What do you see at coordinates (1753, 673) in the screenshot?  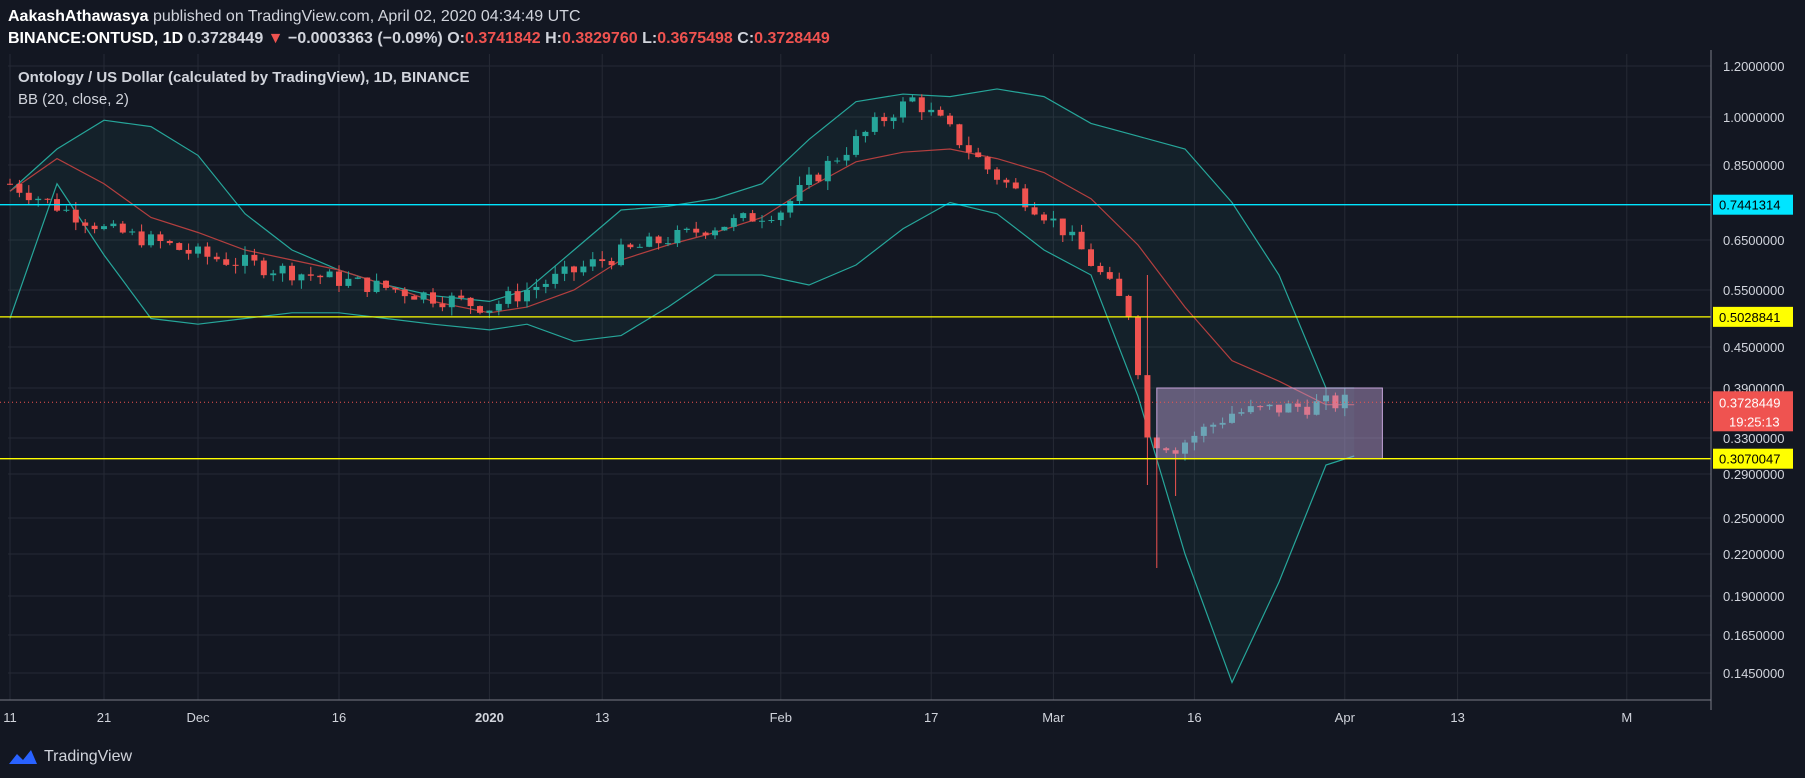 I see `y-tick-label: 0.1450000` at bounding box center [1753, 673].